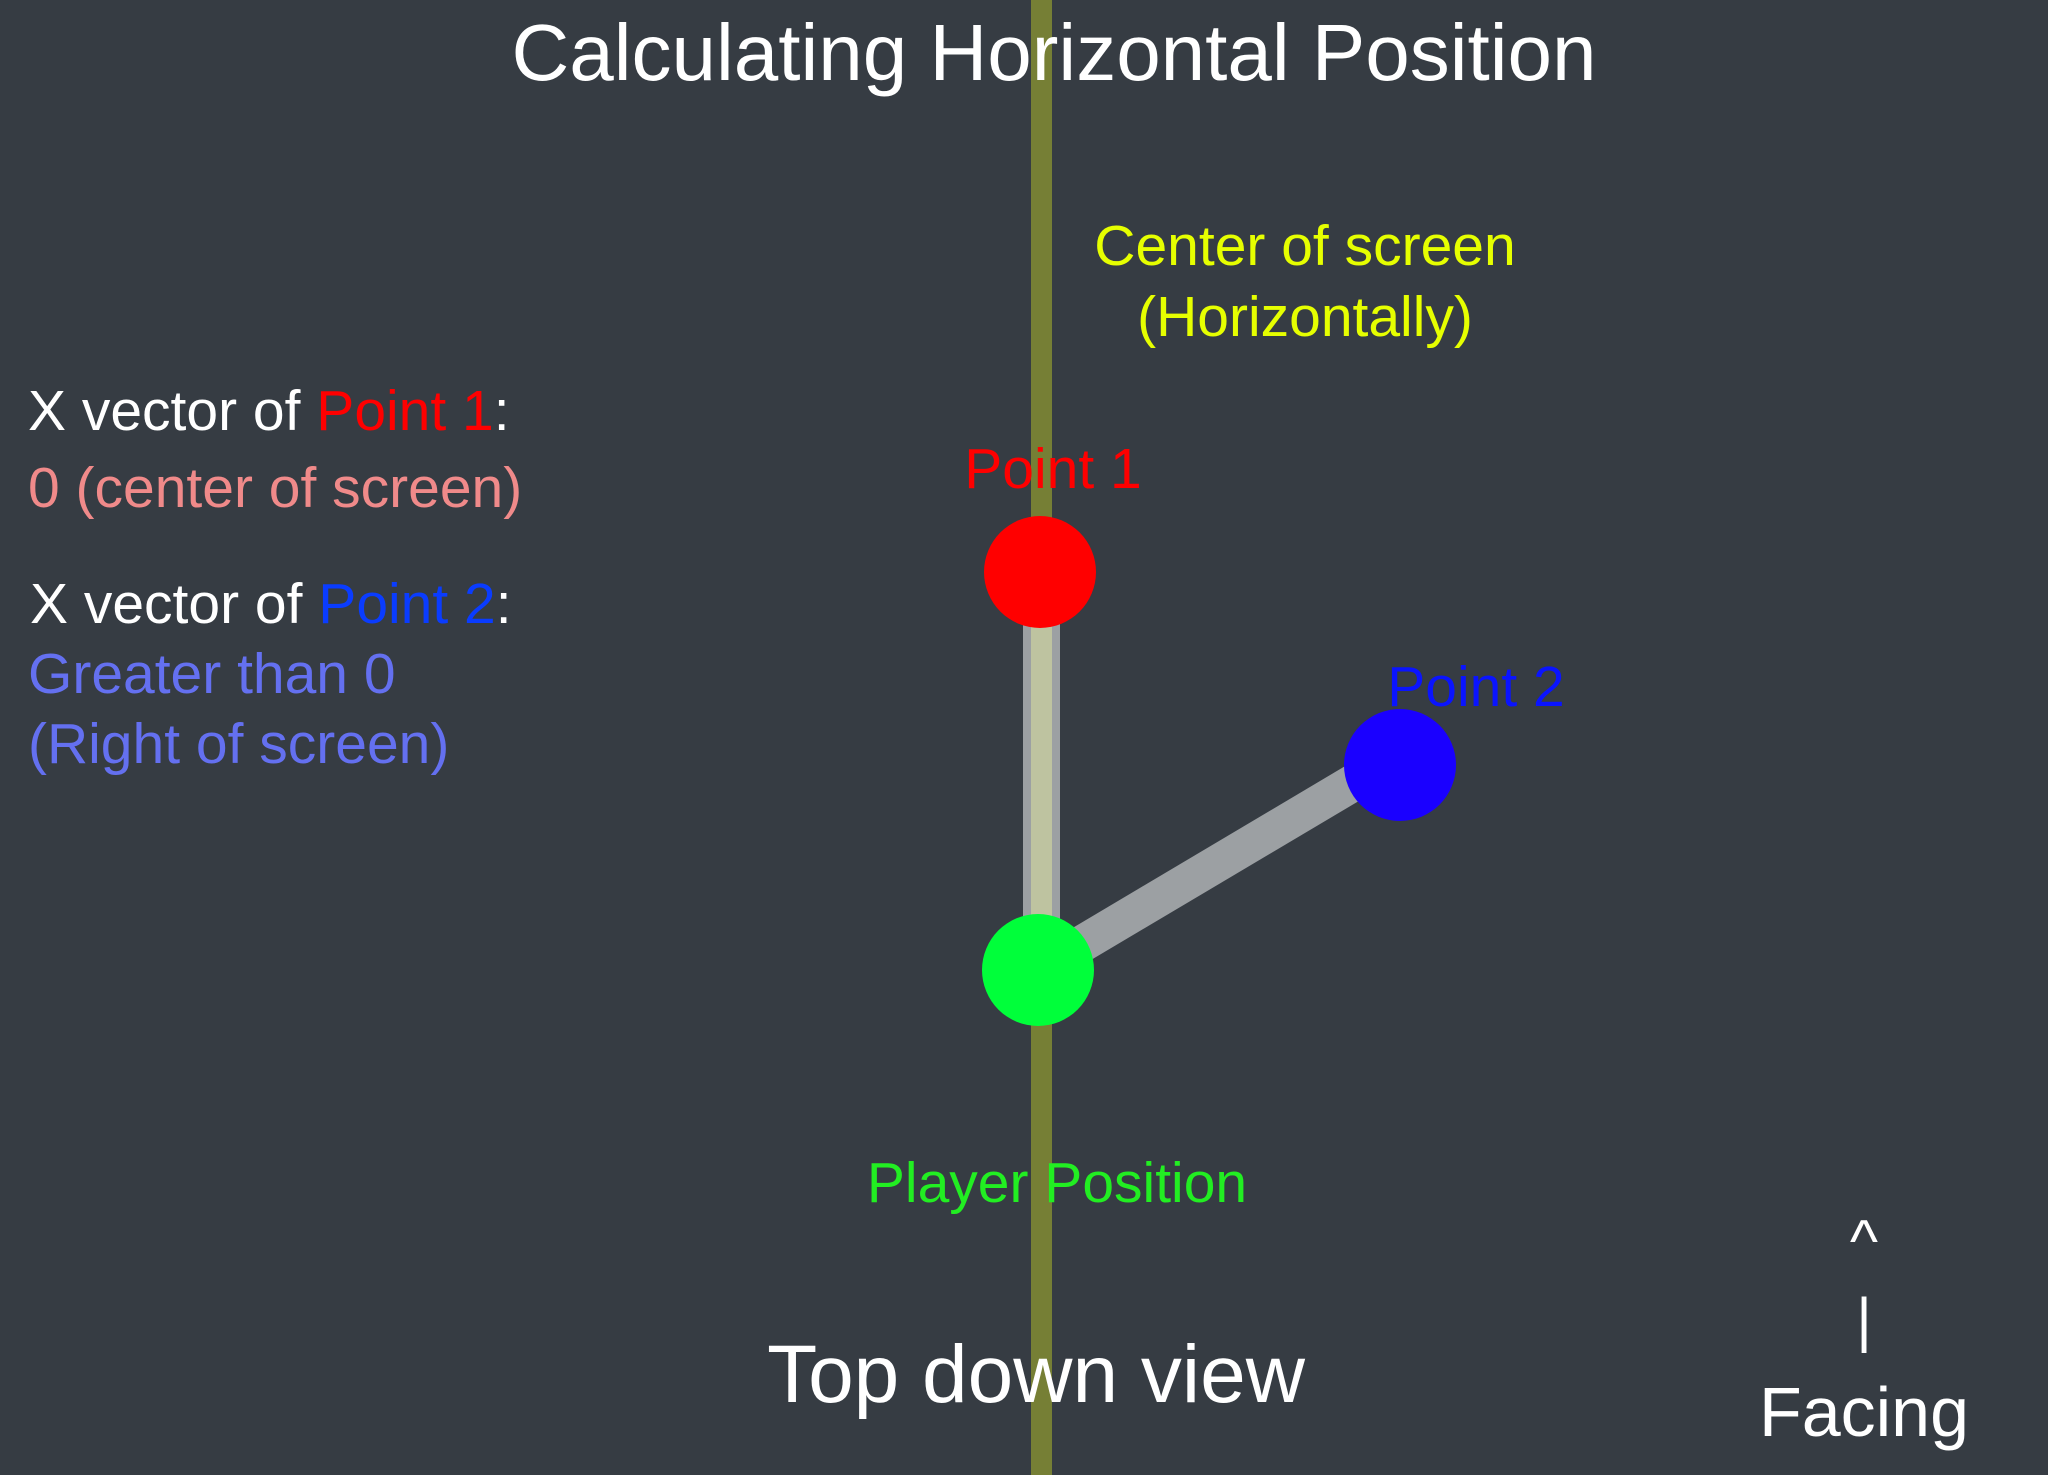 The image size is (2048, 1475). I want to click on point2-heading: X vector of Point 2:, so click(271, 604).